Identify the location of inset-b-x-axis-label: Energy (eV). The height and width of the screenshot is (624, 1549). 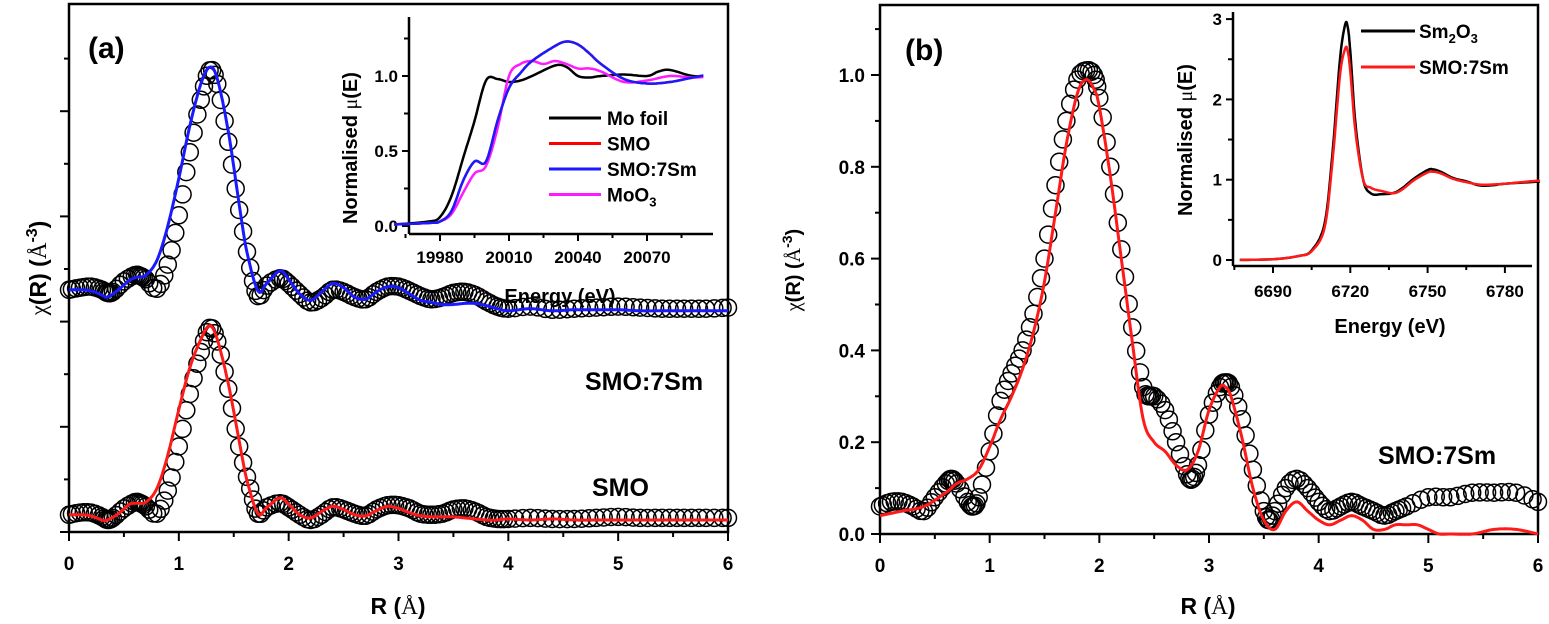
(1389, 327).